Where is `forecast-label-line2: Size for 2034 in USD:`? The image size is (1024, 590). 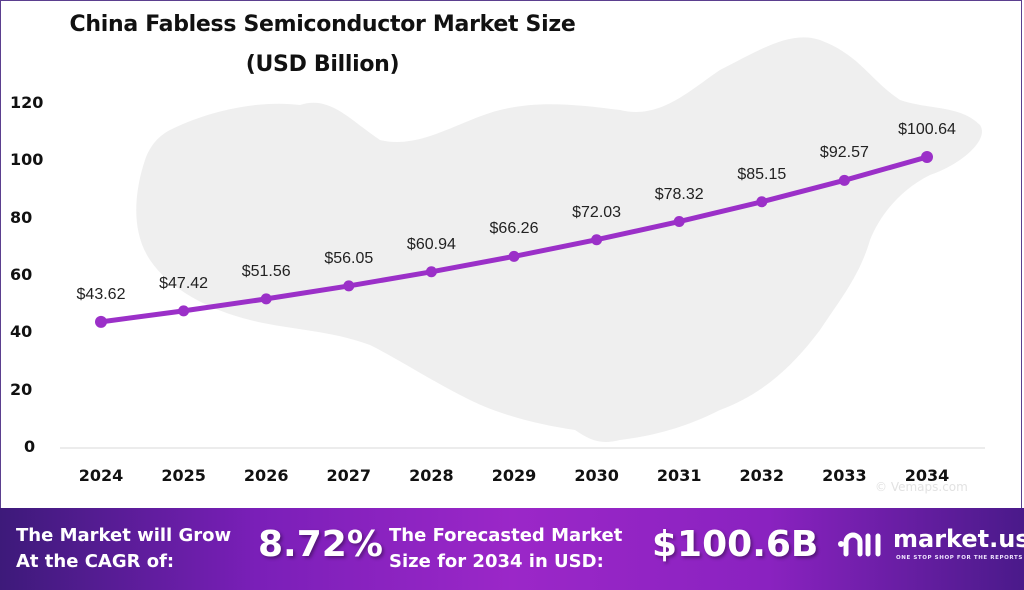 forecast-label-line2: Size for 2034 in USD: is located at coordinates (496, 561).